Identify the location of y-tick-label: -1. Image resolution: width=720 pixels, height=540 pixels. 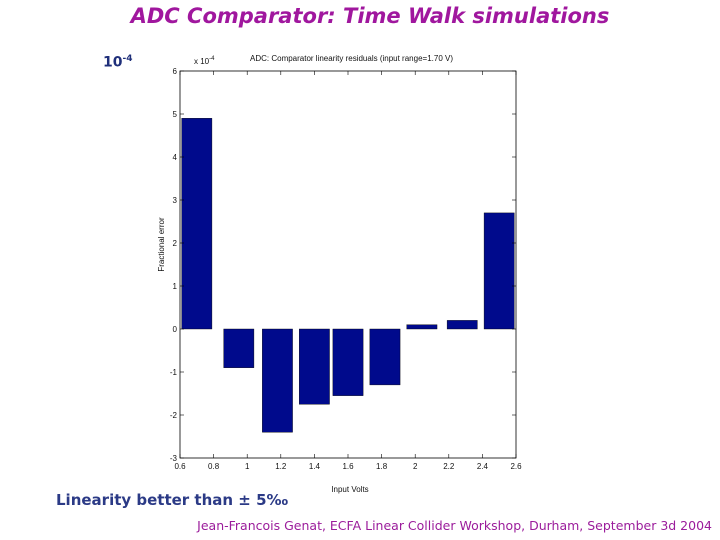
(174, 372).